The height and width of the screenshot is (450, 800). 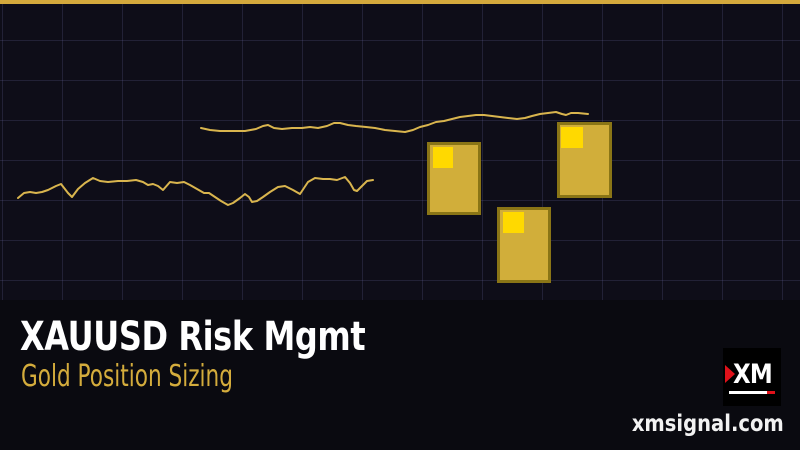 What do you see at coordinates (771, 392) in the screenshot?
I see `xm-underline-red-tip` at bounding box center [771, 392].